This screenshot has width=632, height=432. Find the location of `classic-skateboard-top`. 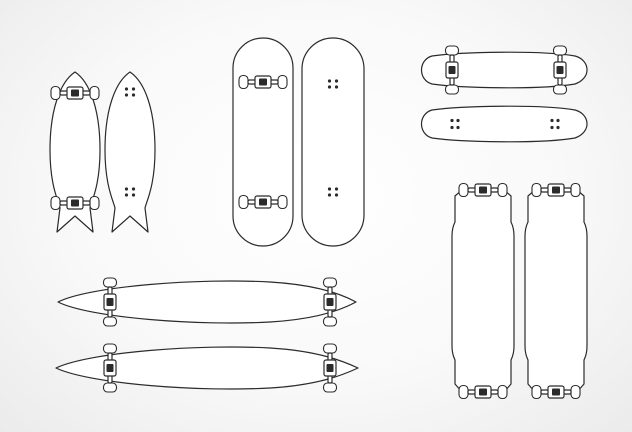

classic-skateboard-top is located at coordinates (333, 142).